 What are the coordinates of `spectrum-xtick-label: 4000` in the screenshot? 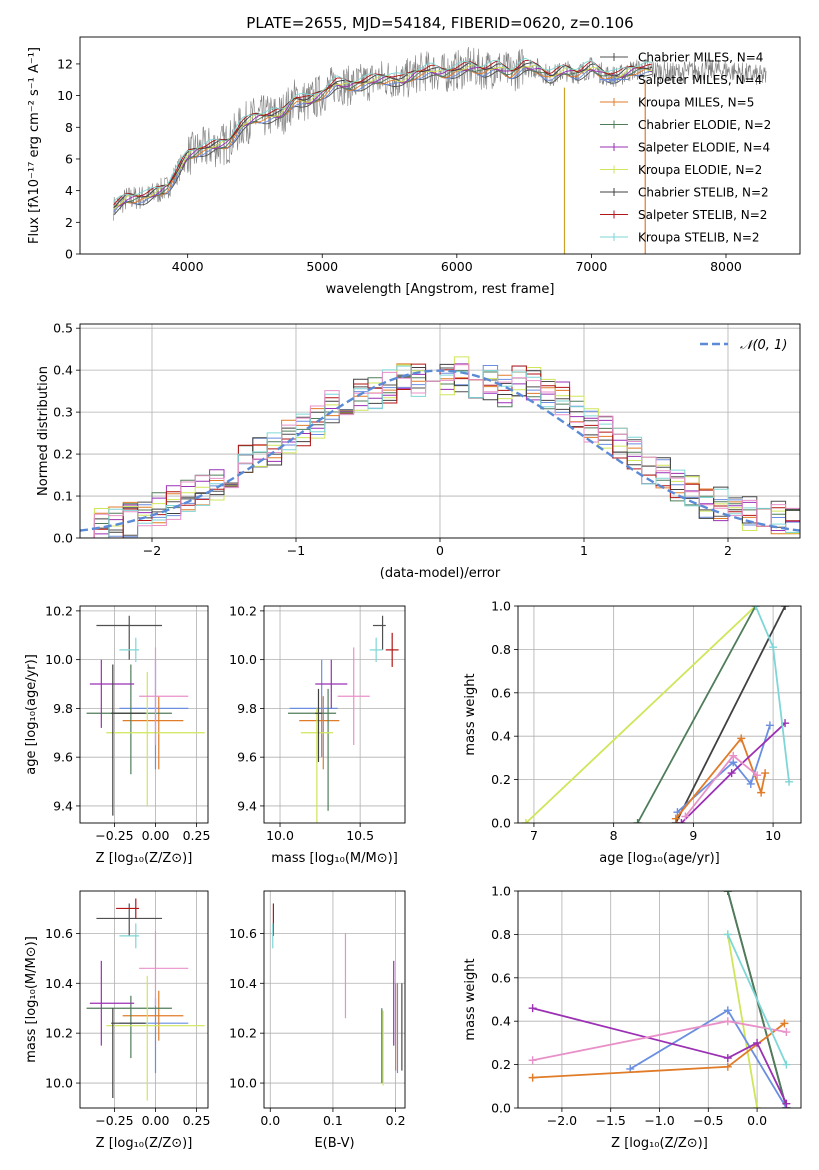 It's located at (188, 266).